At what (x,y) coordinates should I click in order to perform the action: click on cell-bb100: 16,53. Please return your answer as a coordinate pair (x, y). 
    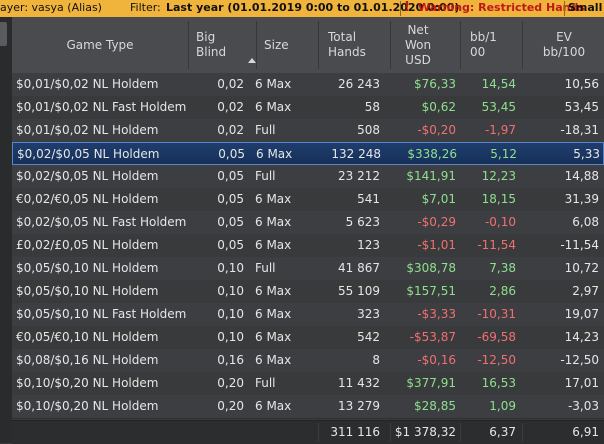
    Looking at the image, I should click on (498, 383).